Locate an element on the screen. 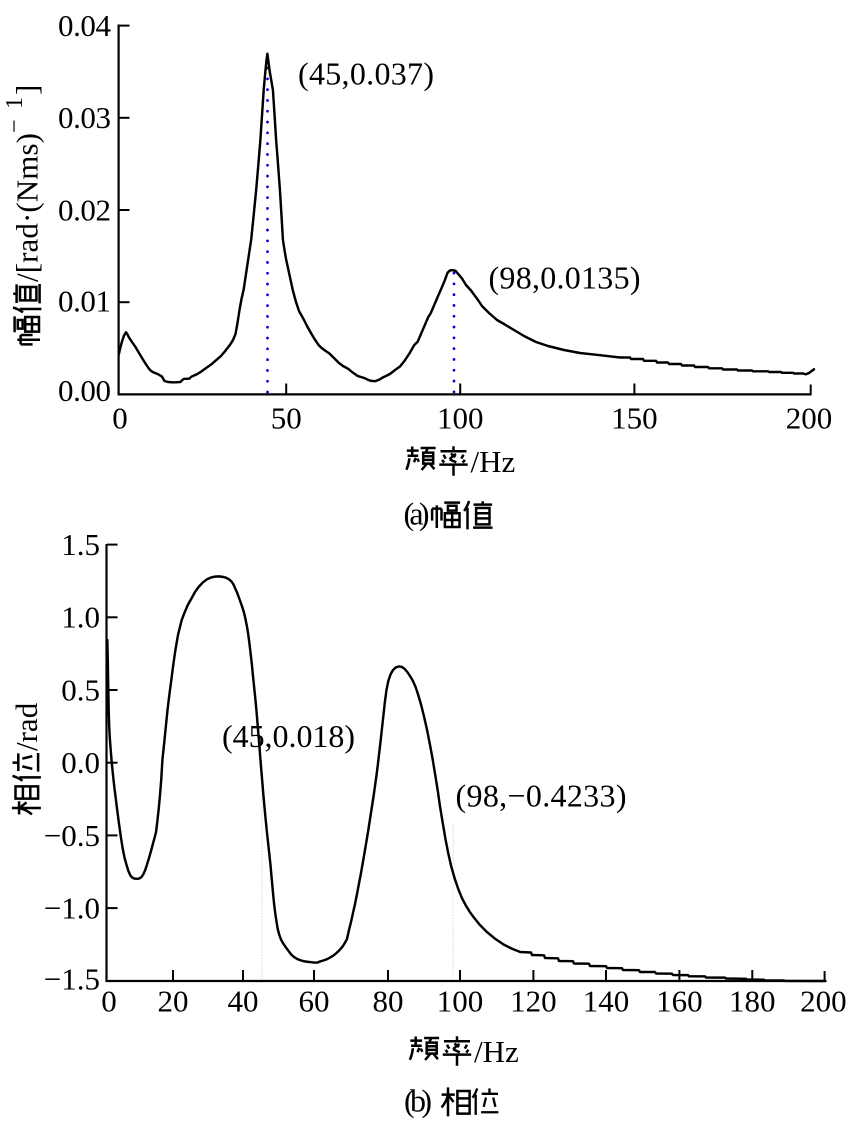 The image size is (850, 1124). svg-text: 80 is located at coordinates (388, 1001).